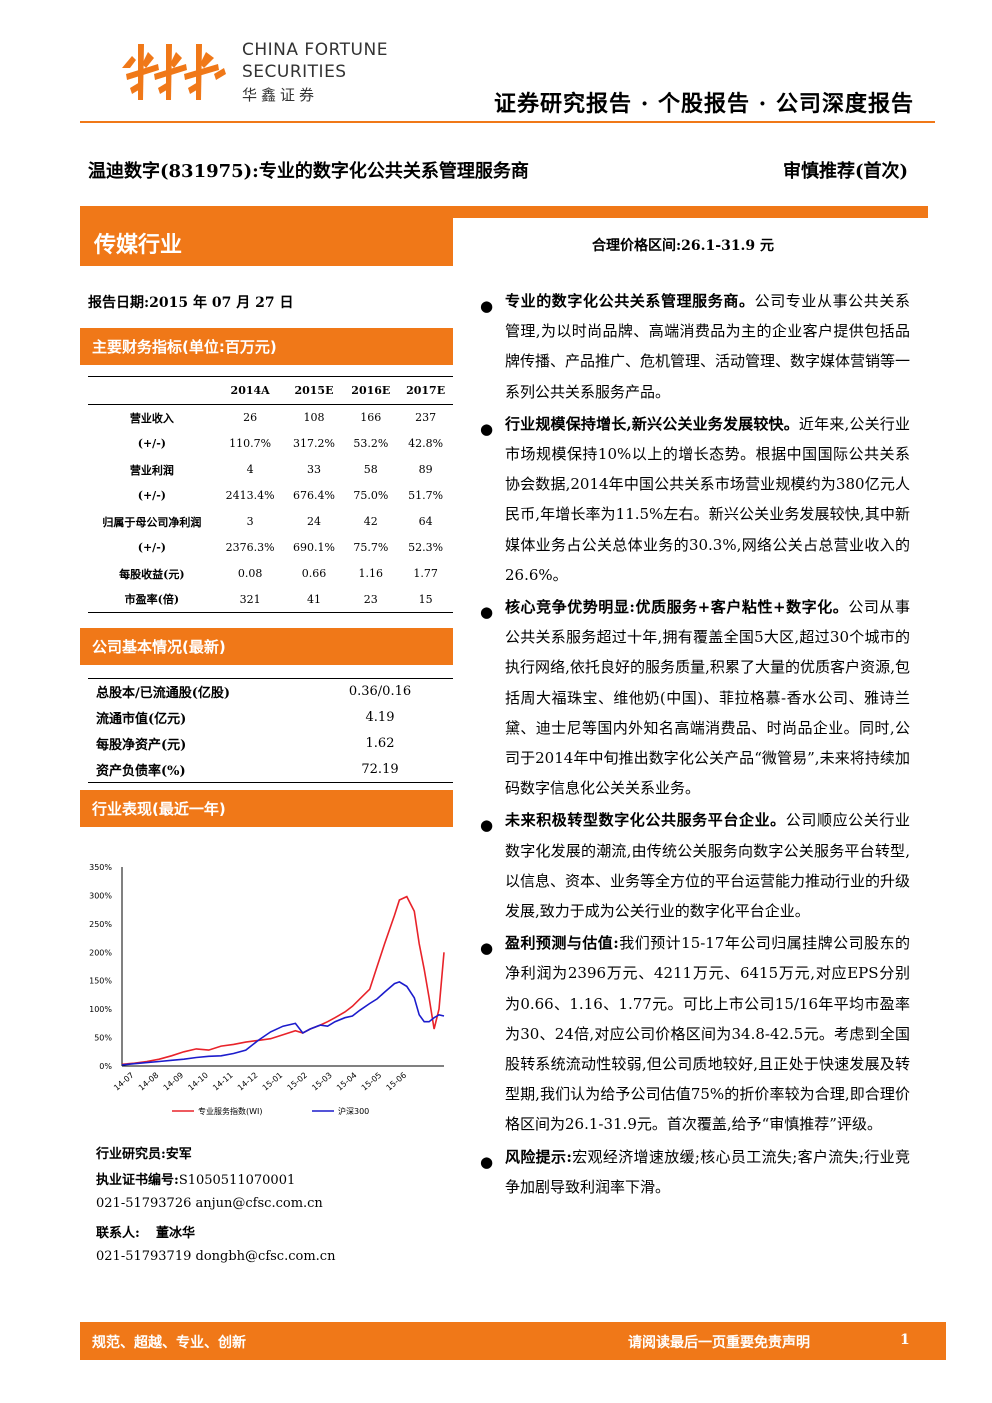 The height and width of the screenshot is (1403, 992). Describe the element at coordinates (250, 599) in the screenshot. I see `table-cell: 321` at that location.